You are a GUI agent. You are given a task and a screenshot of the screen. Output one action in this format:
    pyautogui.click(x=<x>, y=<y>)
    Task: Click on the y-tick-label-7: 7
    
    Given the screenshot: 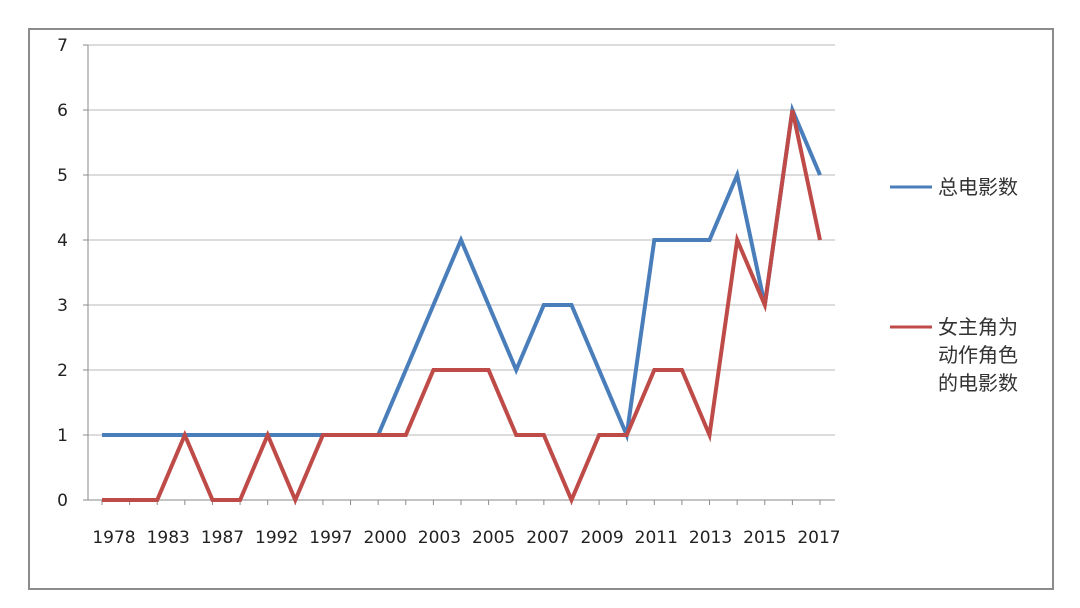 What is the action you would take?
    pyautogui.click(x=62, y=46)
    